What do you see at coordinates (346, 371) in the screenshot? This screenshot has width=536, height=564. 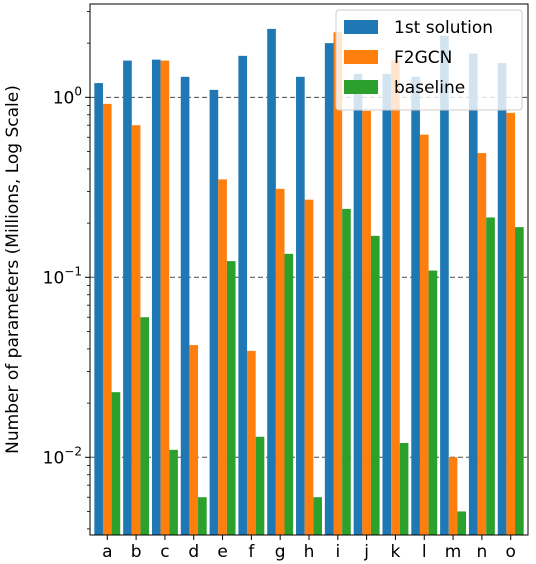 I see `bar-baseline-i` at bounding box center [346, 371].